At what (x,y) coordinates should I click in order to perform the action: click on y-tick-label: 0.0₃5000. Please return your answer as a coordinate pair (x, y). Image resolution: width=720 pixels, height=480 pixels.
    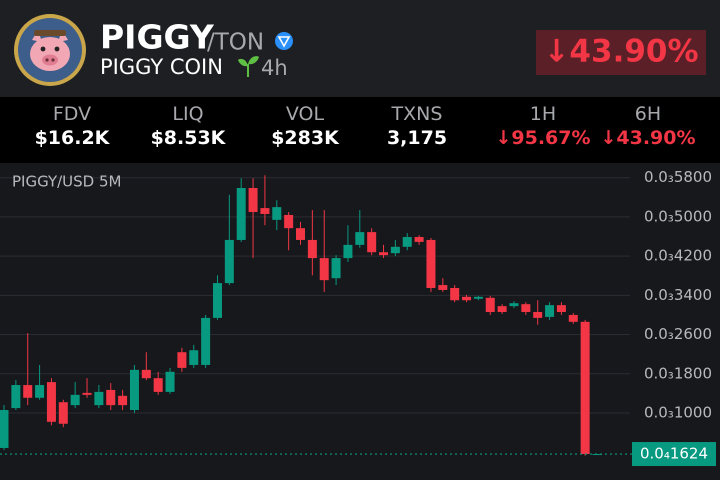
    Looking at the image, I should click on (678, 216).